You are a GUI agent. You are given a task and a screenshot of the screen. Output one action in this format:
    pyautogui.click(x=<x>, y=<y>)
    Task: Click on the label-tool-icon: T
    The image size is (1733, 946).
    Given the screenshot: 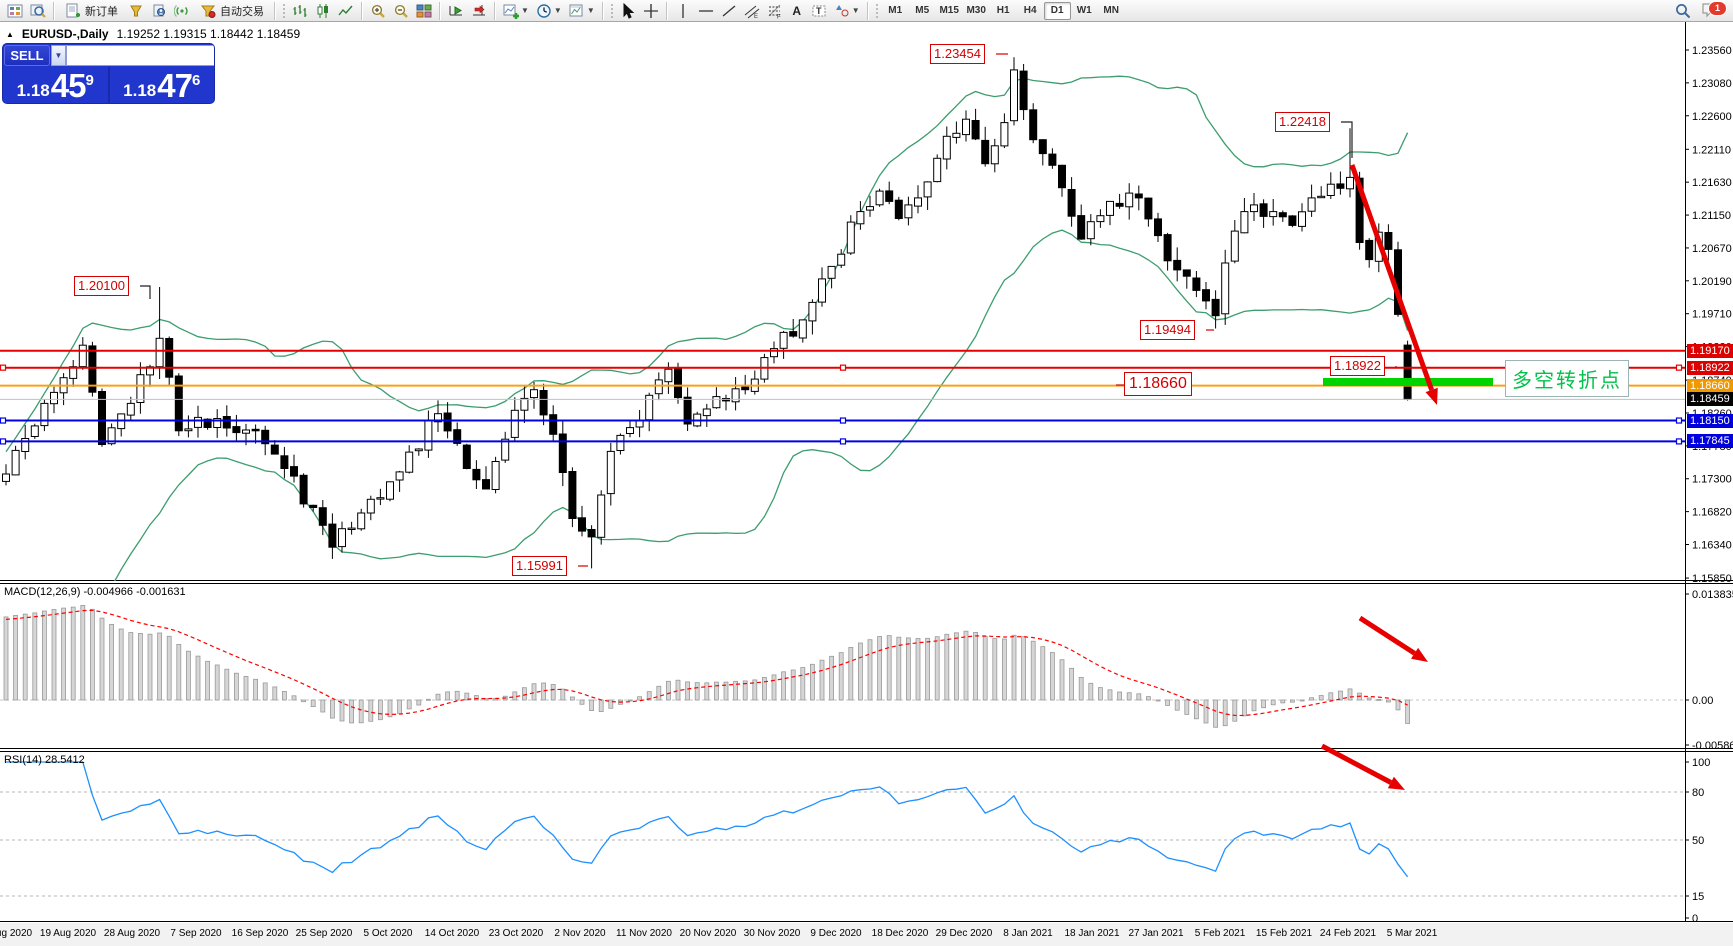 What is the action you would take?
    pyautogui.click(x=819, y=11)
    